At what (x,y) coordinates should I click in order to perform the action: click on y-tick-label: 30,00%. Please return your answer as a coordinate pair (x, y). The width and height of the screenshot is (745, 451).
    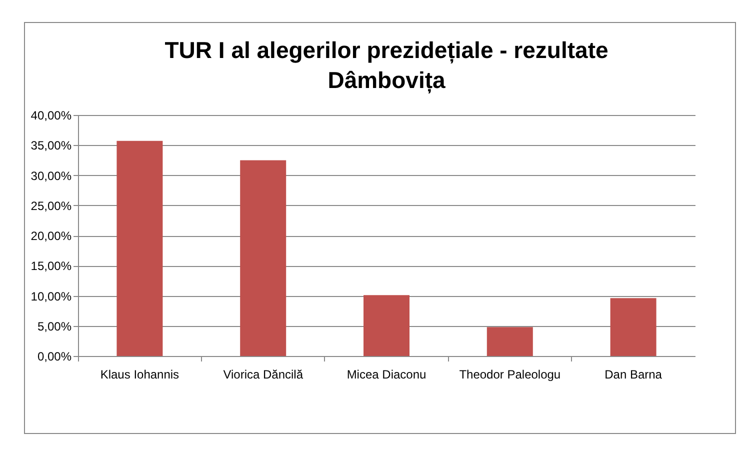
    Looking at the image, I should click on (51, 175).